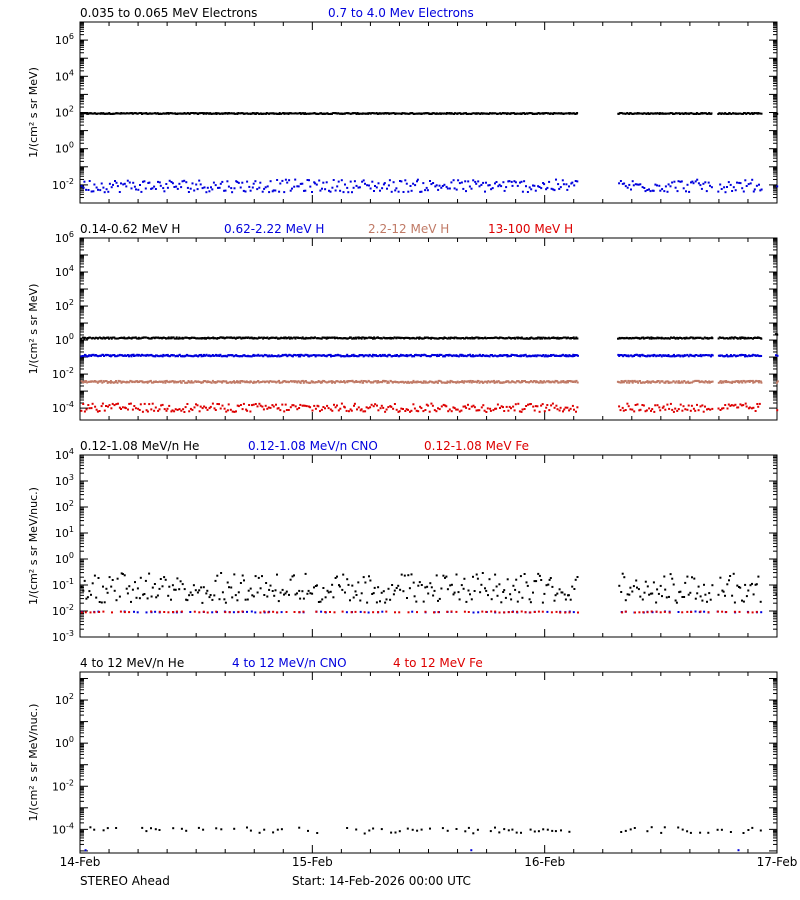  I want to click on y-axis-label: 1/(cm² s sr MeV), so click(33, 112).